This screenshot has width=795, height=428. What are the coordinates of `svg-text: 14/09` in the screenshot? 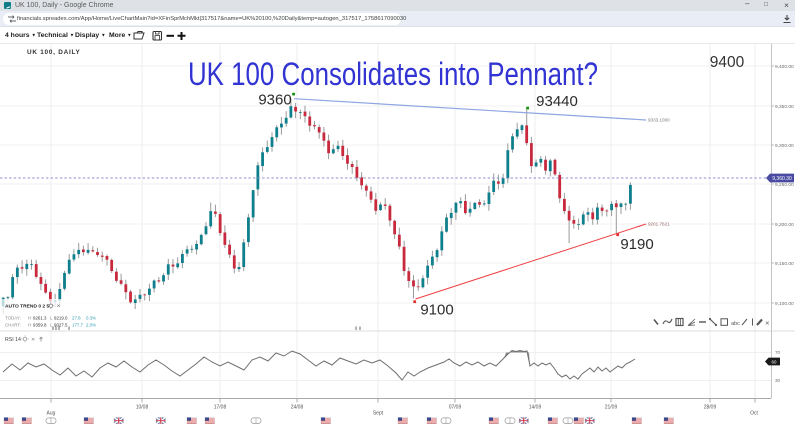 It's located at (535, 408).